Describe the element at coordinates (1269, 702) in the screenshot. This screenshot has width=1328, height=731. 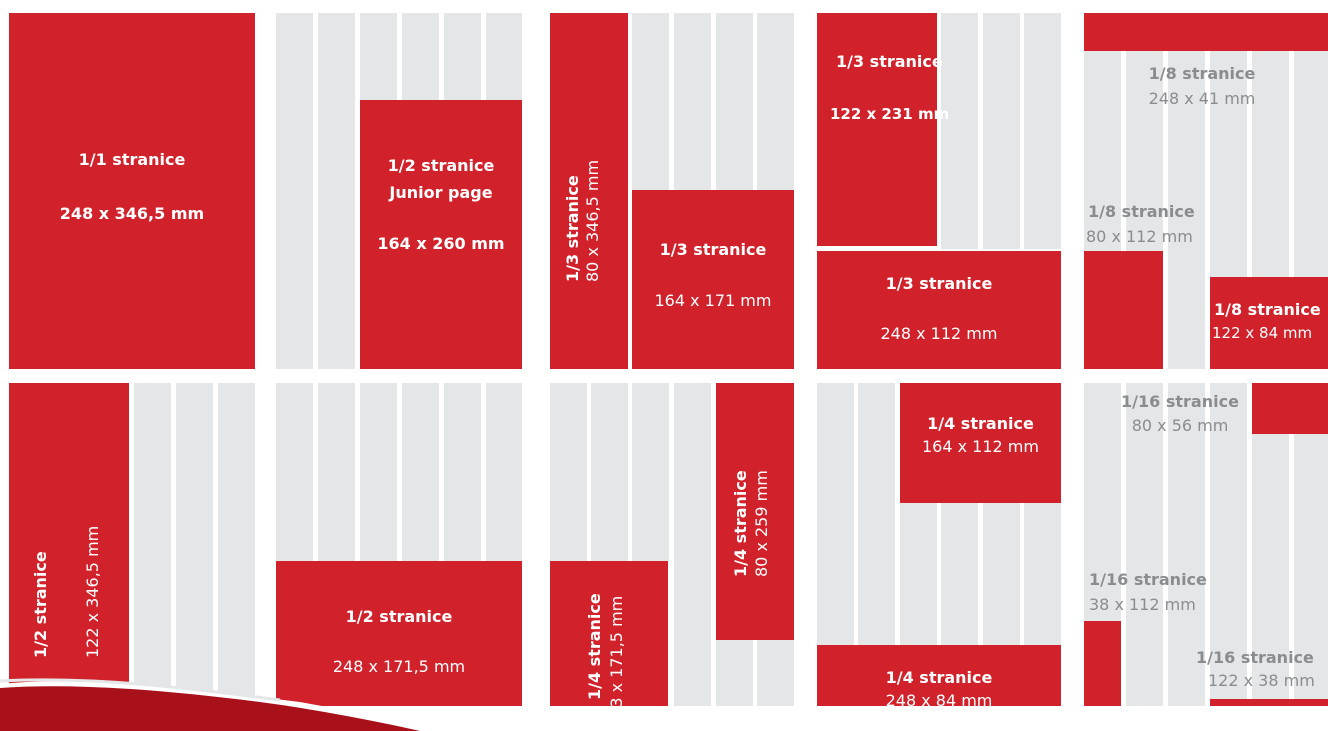
I see `ad-sixteenth-right` at that location.